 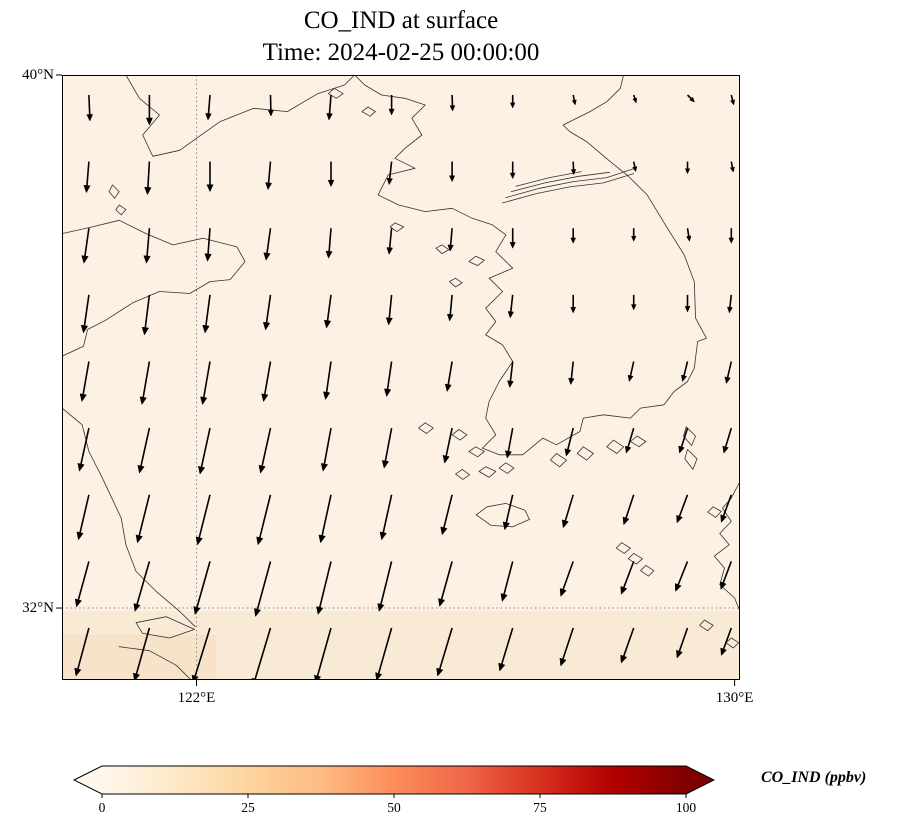 I want to click on coastline-iki-island, so click(x=714, y=512).